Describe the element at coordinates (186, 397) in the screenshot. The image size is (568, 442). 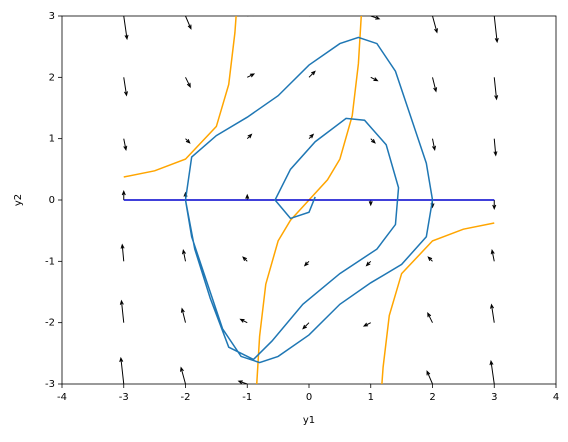
I see `x-tick-label: -2` at that location.